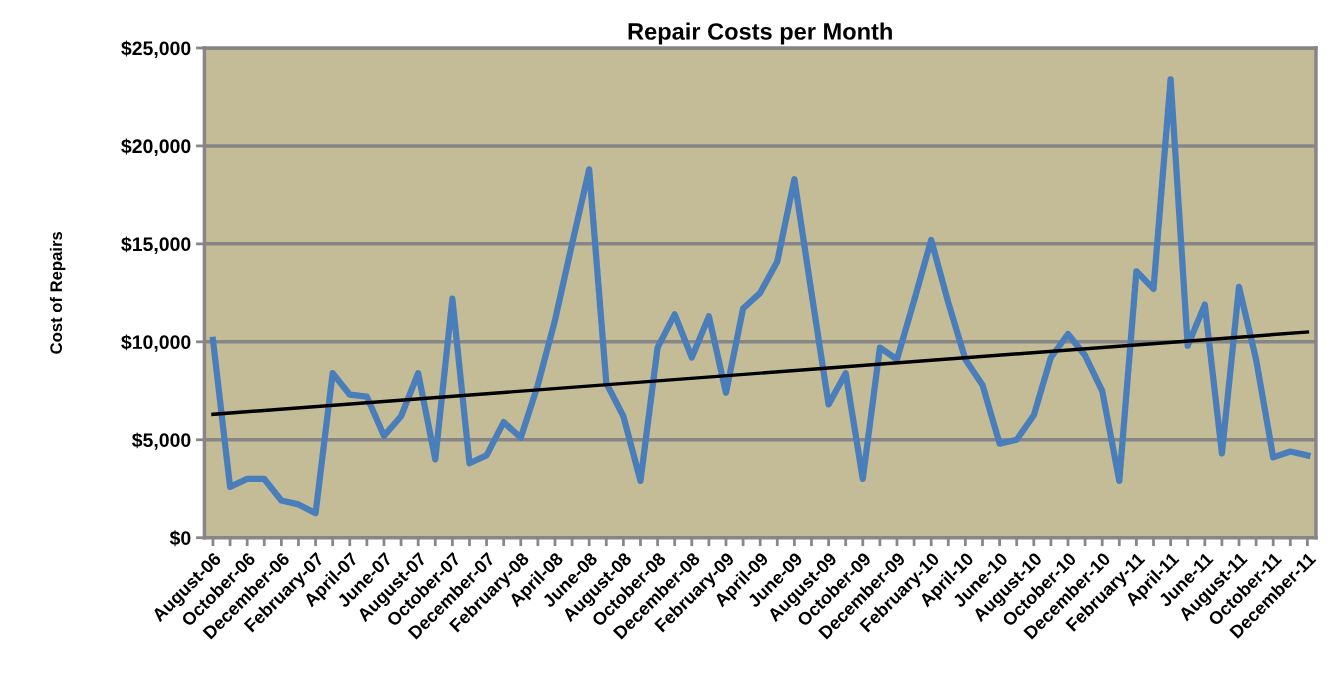  I want to click on y-tick-label: $10,000, so click(156, 343).